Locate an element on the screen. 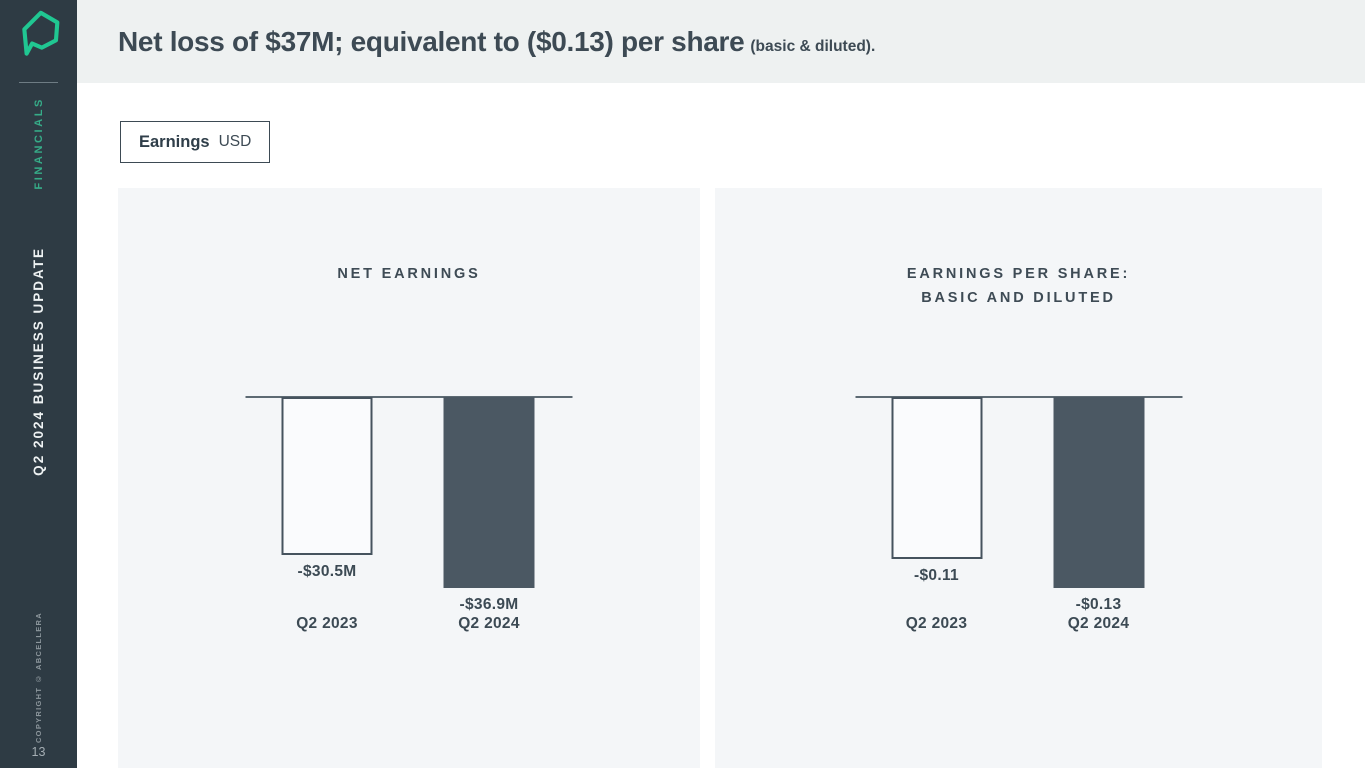 This screenshot has width=1365, height=768. earnings-usd-tab: Earnings USD is located at coordinates (195, 142).